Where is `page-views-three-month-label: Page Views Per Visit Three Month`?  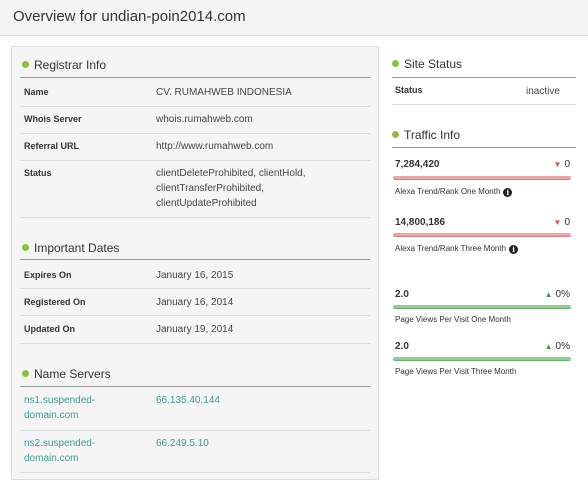 page-views-three-month-label: Page Views Per Visit Three Month is located at coordinates (456, 371).